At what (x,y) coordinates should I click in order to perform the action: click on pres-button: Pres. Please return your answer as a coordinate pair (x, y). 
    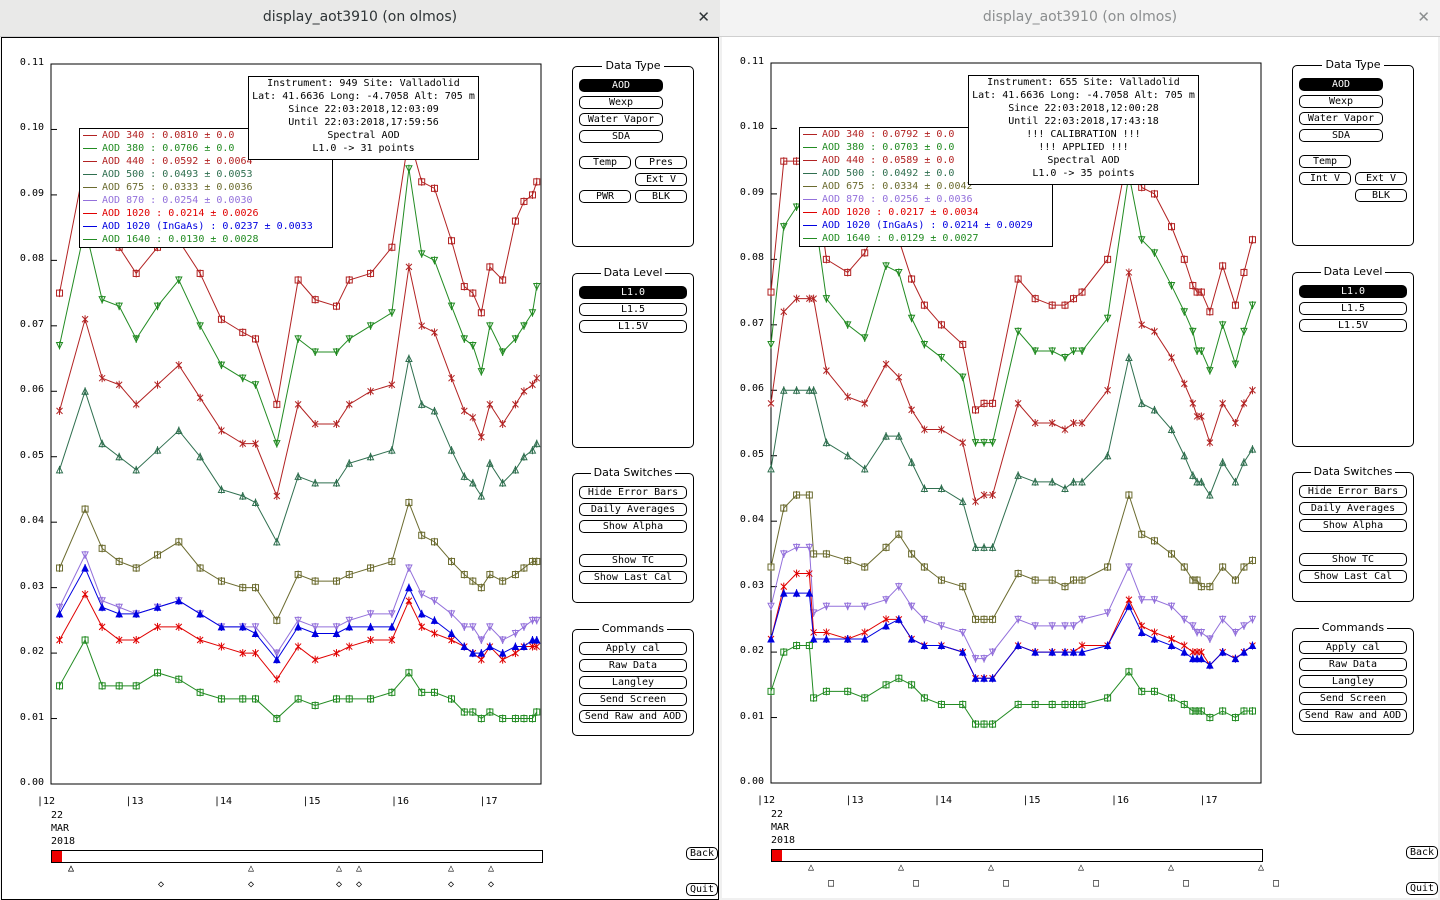
    Looking at the image, I should click on (661, 162).